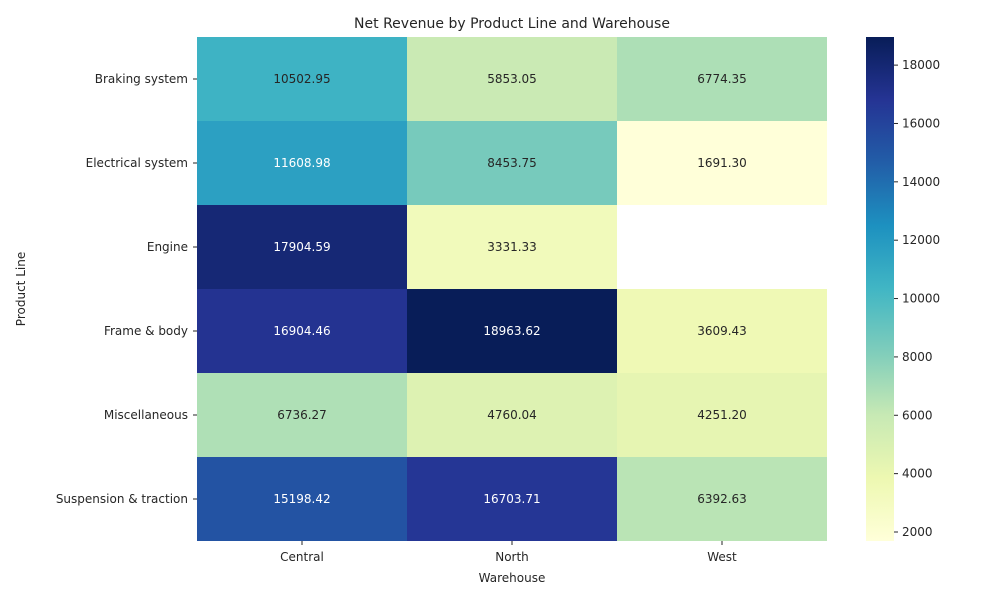 The image size is (1000, 600). Describe the element at coordinates (917, 474) in the screenshot. I see `colorbar-tick-label: 4000` at that location.